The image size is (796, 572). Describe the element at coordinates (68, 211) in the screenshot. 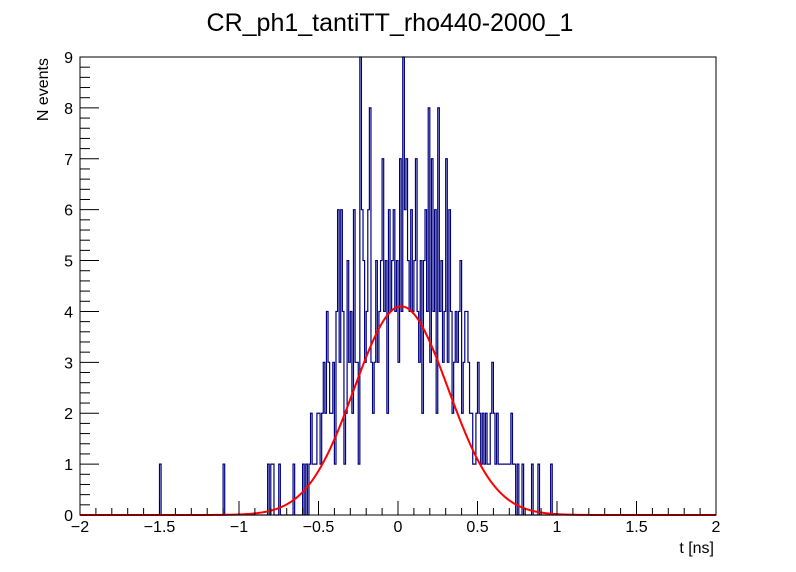

I see `y-tick-label: 6` at that location.